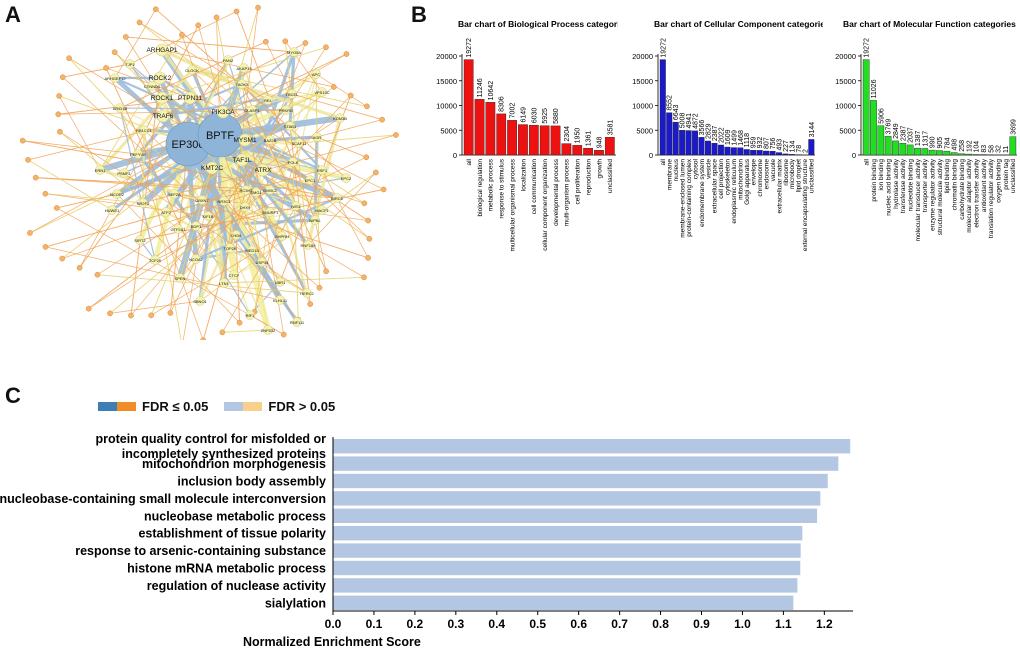  What do you see at coordinates (226, 569) in the screenshot?
I see `term-label: histone mRNA metabolic process` at bounding box center [226, 569].